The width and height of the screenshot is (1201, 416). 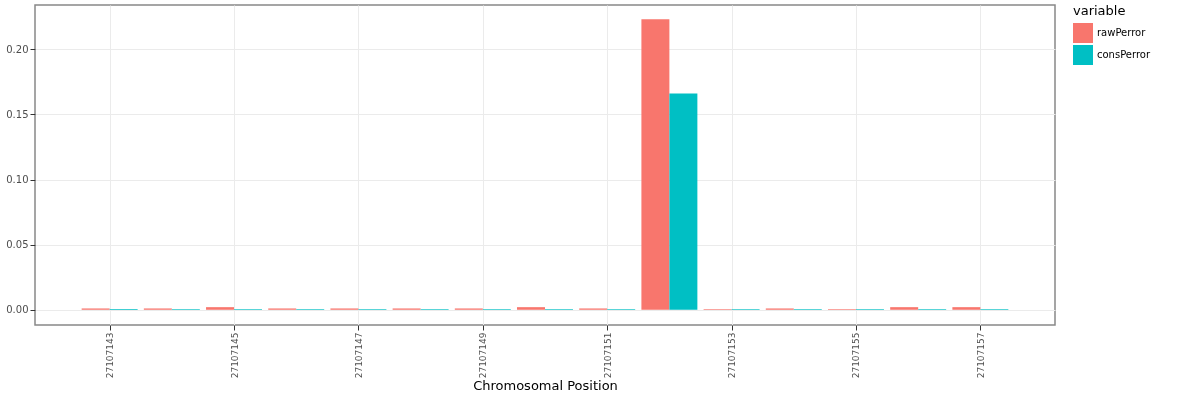 I want to click on x-tick-label: 27107151, so click(x=607, y=355).